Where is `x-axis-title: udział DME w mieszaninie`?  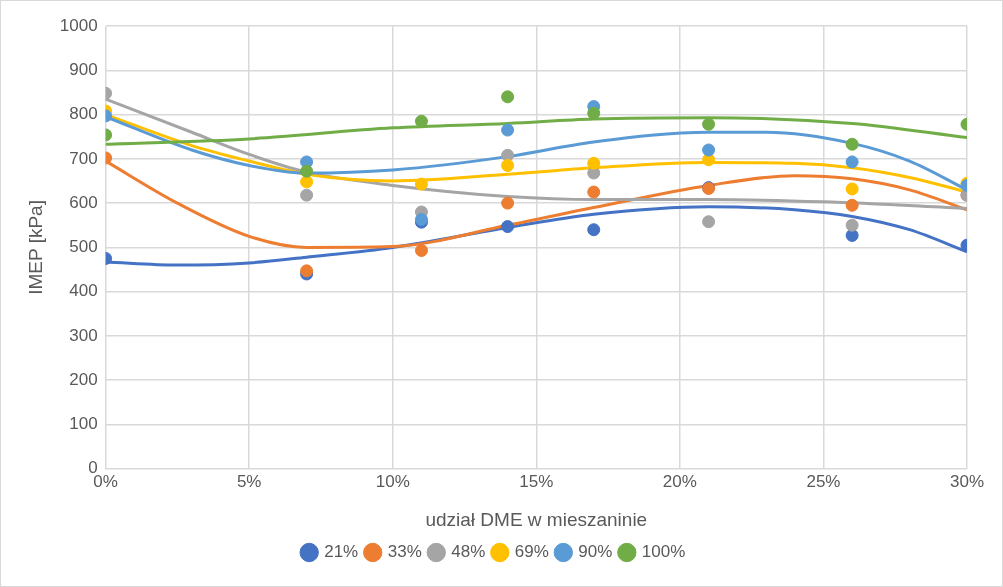
x-axis-title: udział DME w mieszaninie is located at coordinates (536, 519).